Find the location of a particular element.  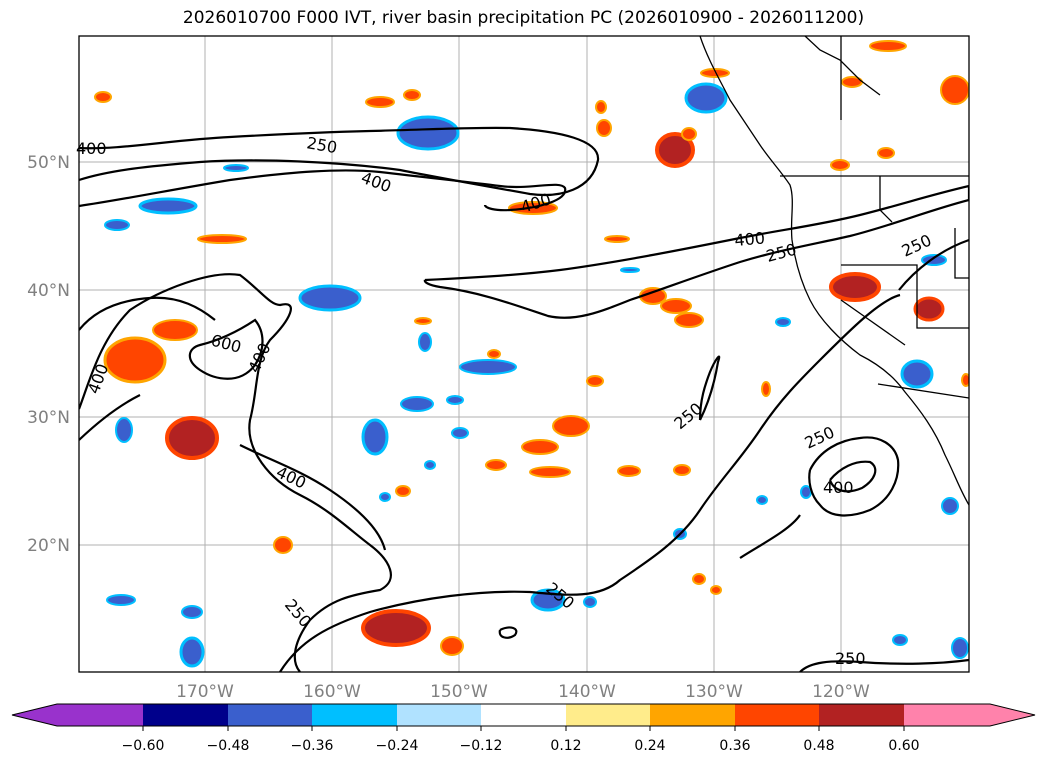

colorbar-tick-label: 0.60 is located at coordinates (903, 746).